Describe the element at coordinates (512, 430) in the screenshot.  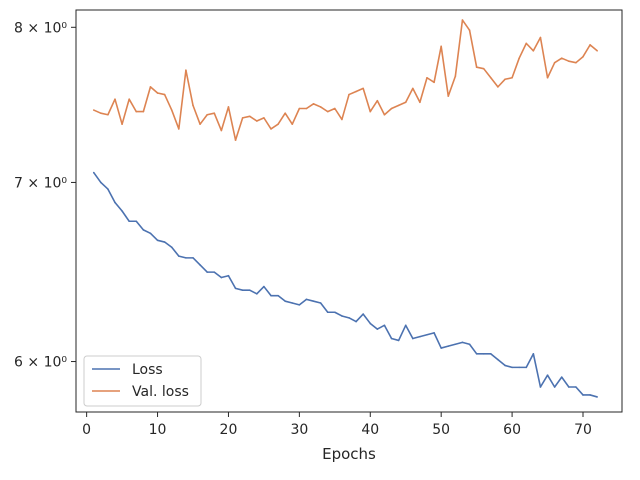
I see `x-tick-label: 60` at that location.